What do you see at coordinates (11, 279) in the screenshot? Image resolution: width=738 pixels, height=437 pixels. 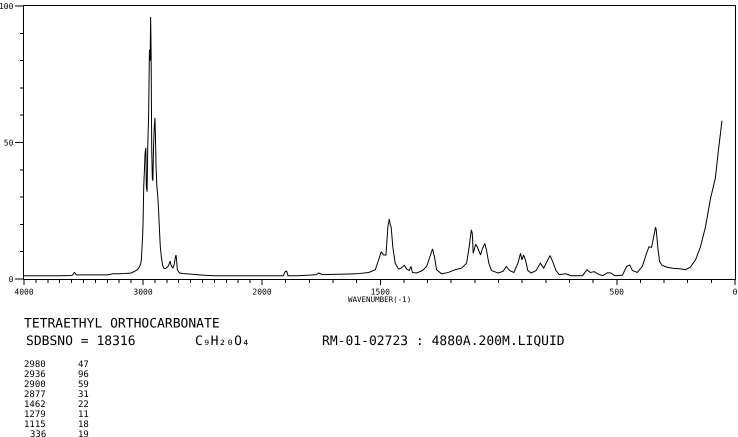 I see `y-tick-label: 0` at bounding box center [11, 279].